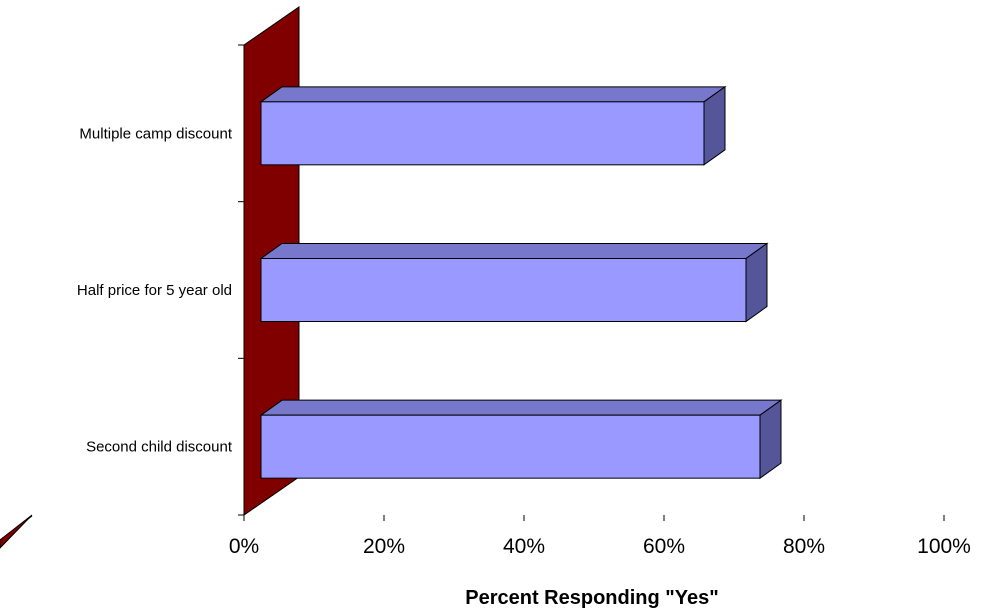  What do you see at coordinates (155, 133) in the screenshot?
I see `category-label: Multiple camp discount` at bounding box center [155, 133].